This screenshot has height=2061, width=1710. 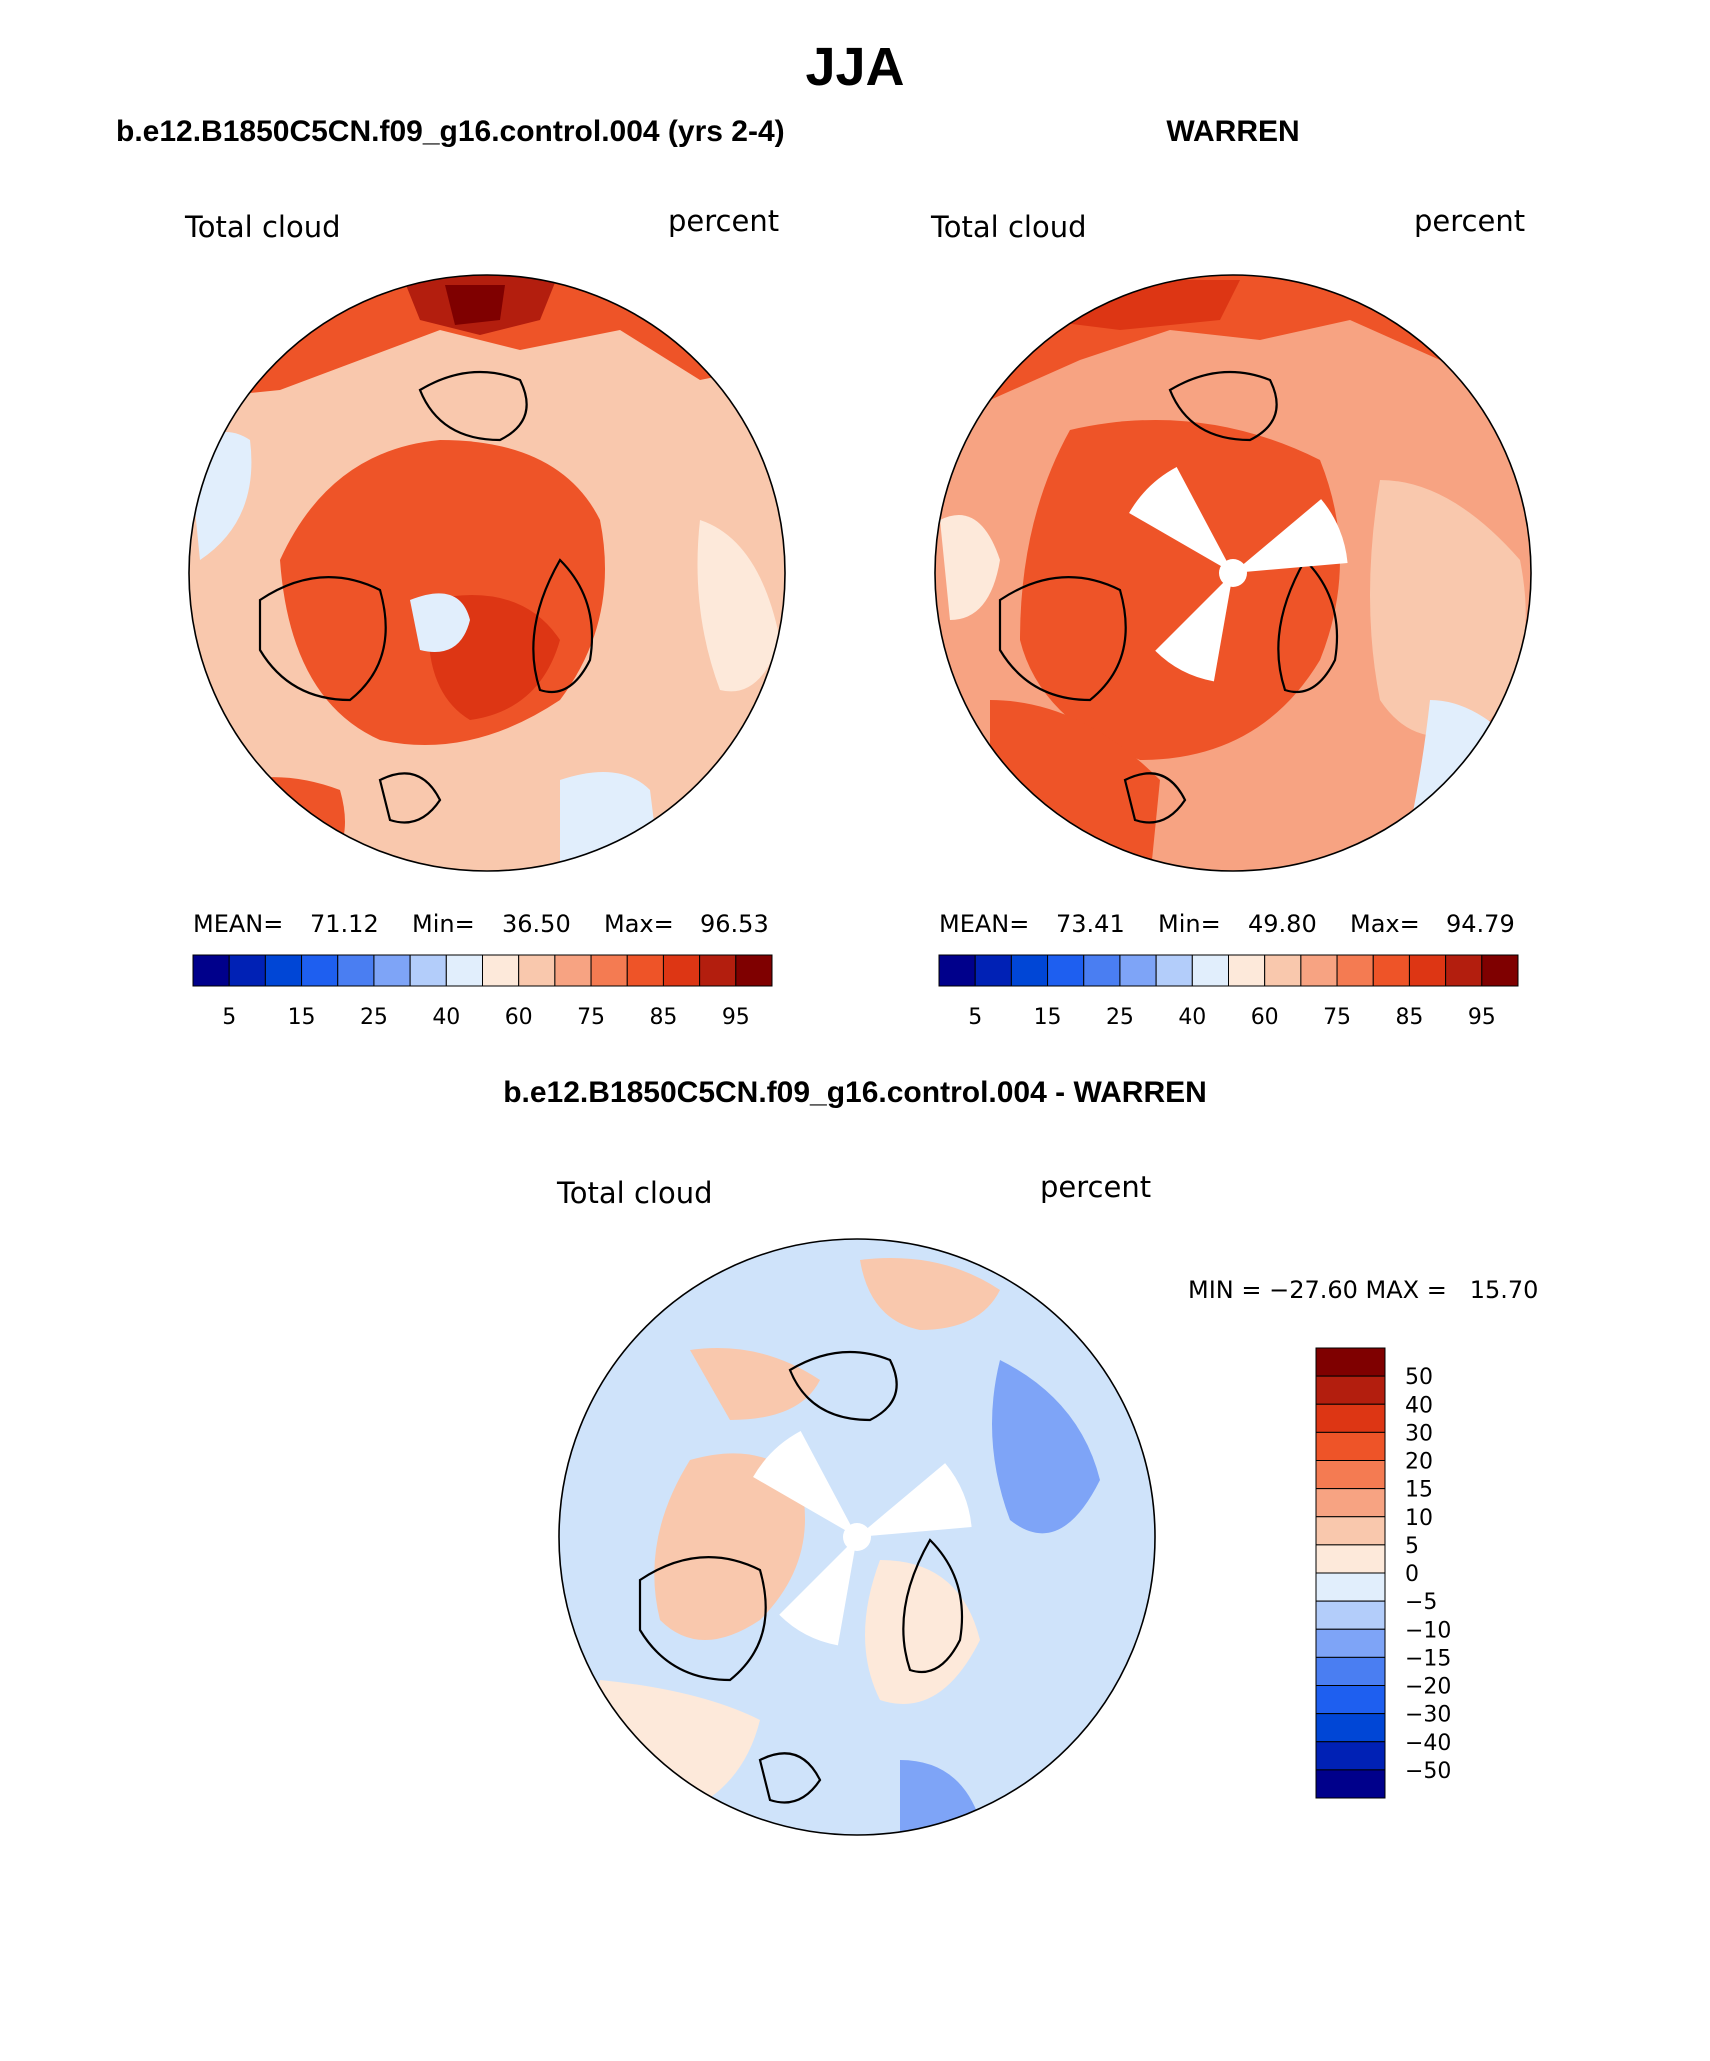 I want to click on contour-neg-right, so click(x=1046, y=1447).